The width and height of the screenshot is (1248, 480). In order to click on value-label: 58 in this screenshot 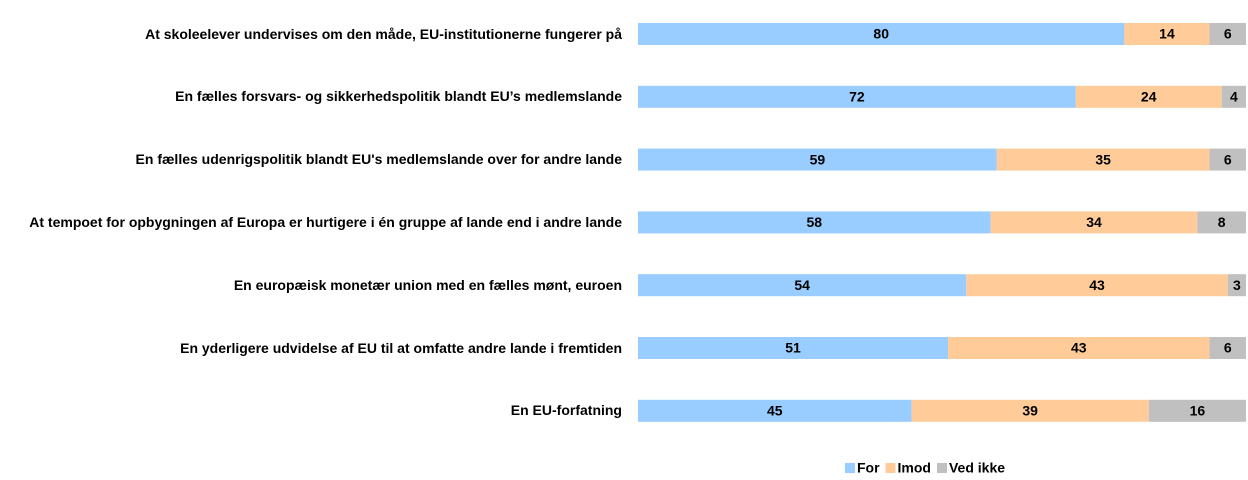, I will do `click(815, 222)`.